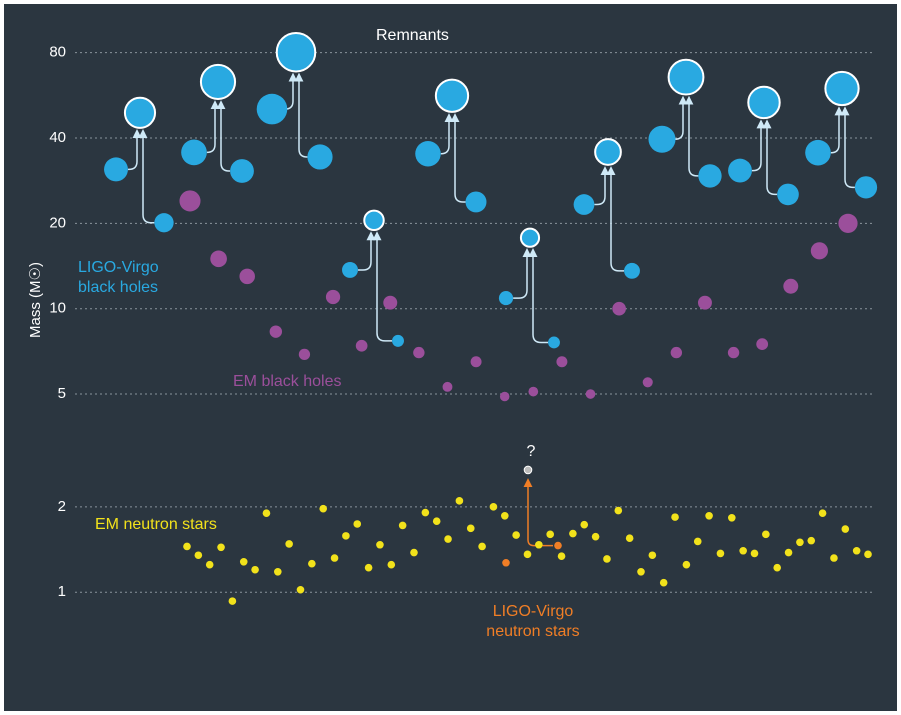 The image size is (901, 715). I want to click on y-tick-label: 1, so click(62, 591).